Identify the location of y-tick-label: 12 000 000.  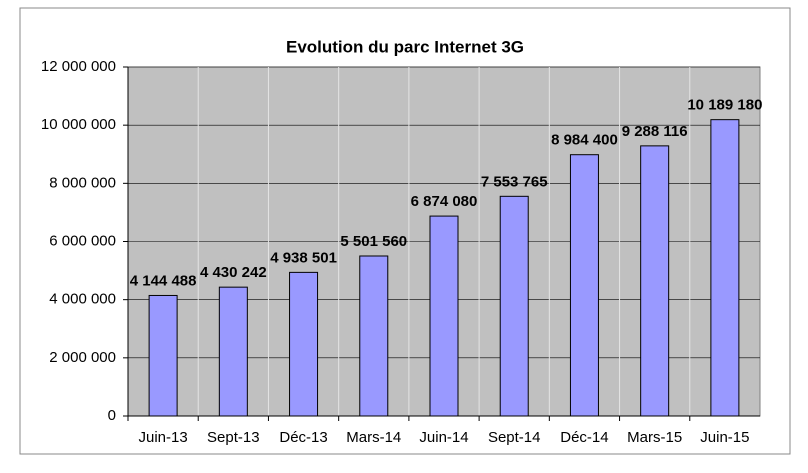
(78, 66).